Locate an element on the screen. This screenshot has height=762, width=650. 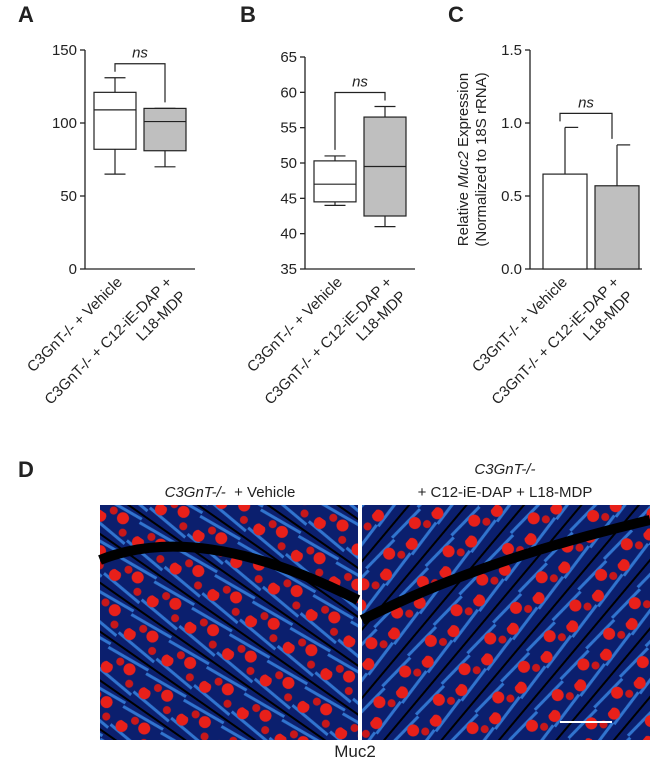
panel-letter: A is located at coordinates (26, 14).